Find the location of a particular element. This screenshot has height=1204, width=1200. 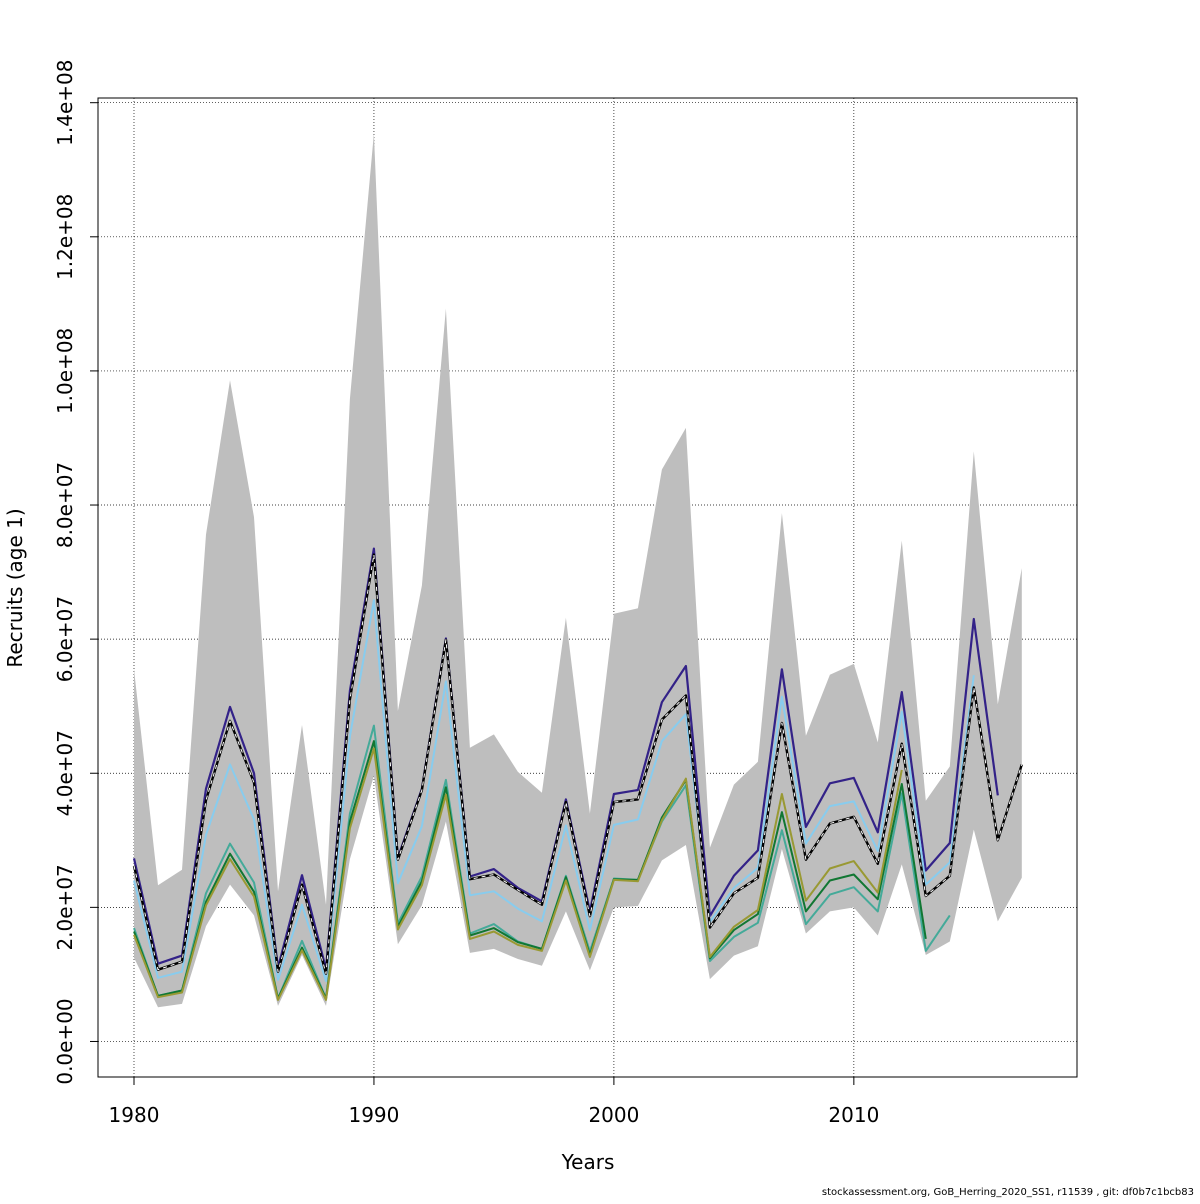

y-tick-label: 1.2e+08 is located at coordinates (65, 237).